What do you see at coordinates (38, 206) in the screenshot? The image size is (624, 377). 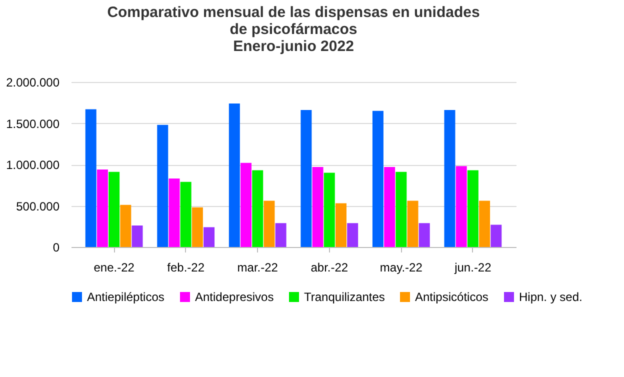 I see `y-tick-label: 500.000` at bounding box center [38, 206].